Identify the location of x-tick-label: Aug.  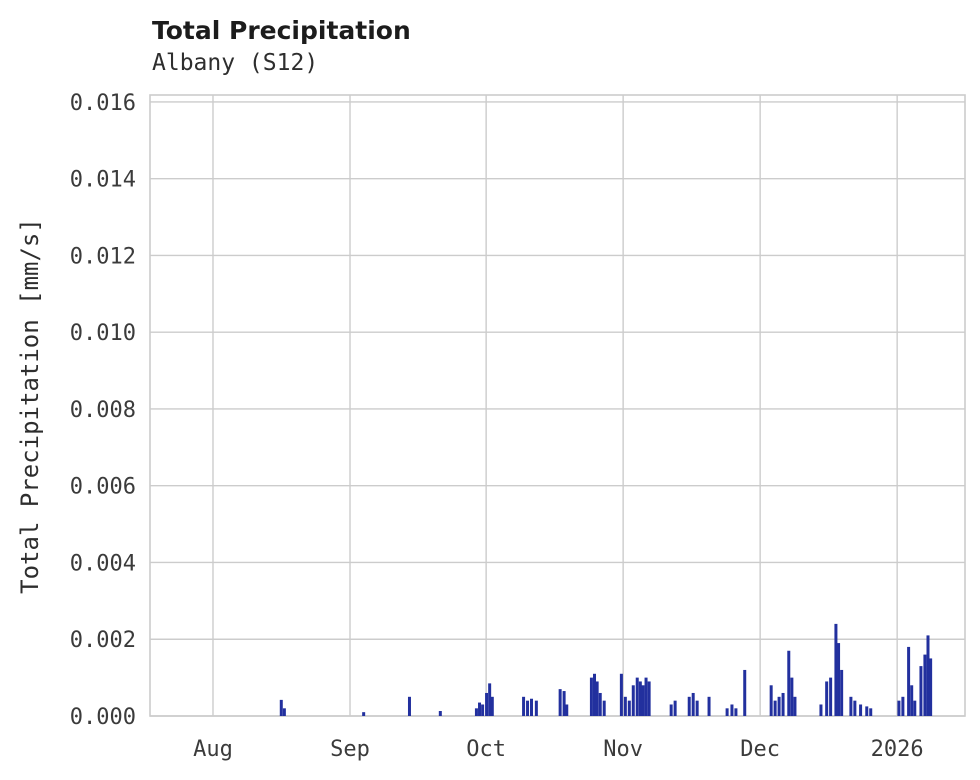
(213, 749).